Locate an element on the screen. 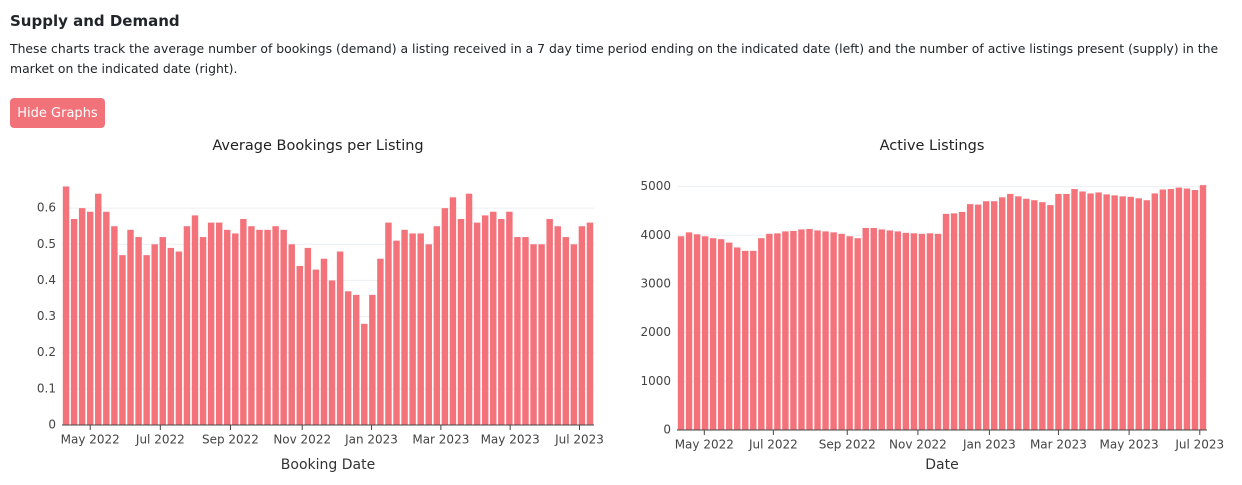 The height and width of the screenshot is (485, 1242). y-tick-label: 2000 is located at coordinates (655, 332).